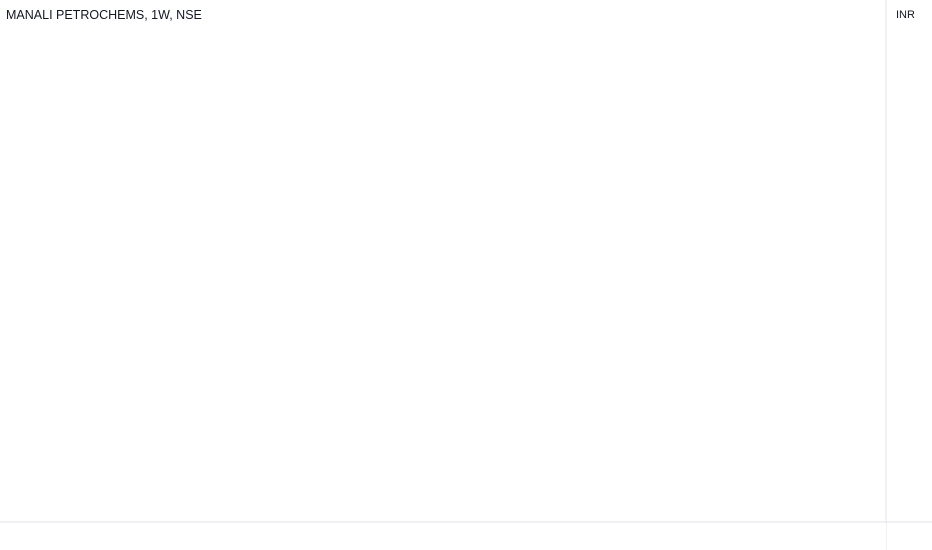 This screenshot has width=932, height=550. Describe the element at coordinates (104, 15) in the screenshot. I see `chart-title: MANALI PETROCHEMS, 1W, NSE` at that location.